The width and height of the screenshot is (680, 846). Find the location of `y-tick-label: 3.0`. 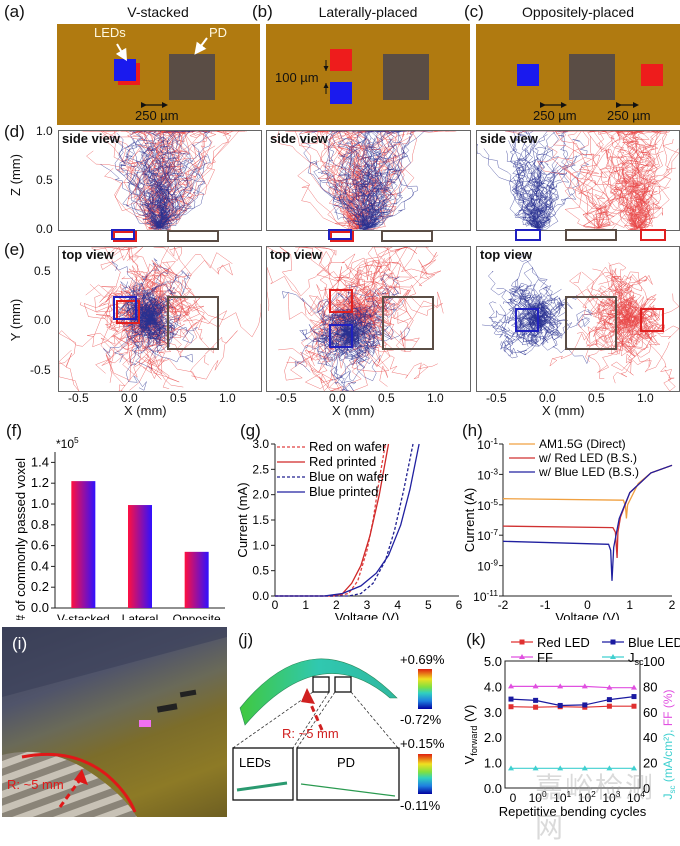

y-tick-label: 3.0 is located at coordinates (260, 444).